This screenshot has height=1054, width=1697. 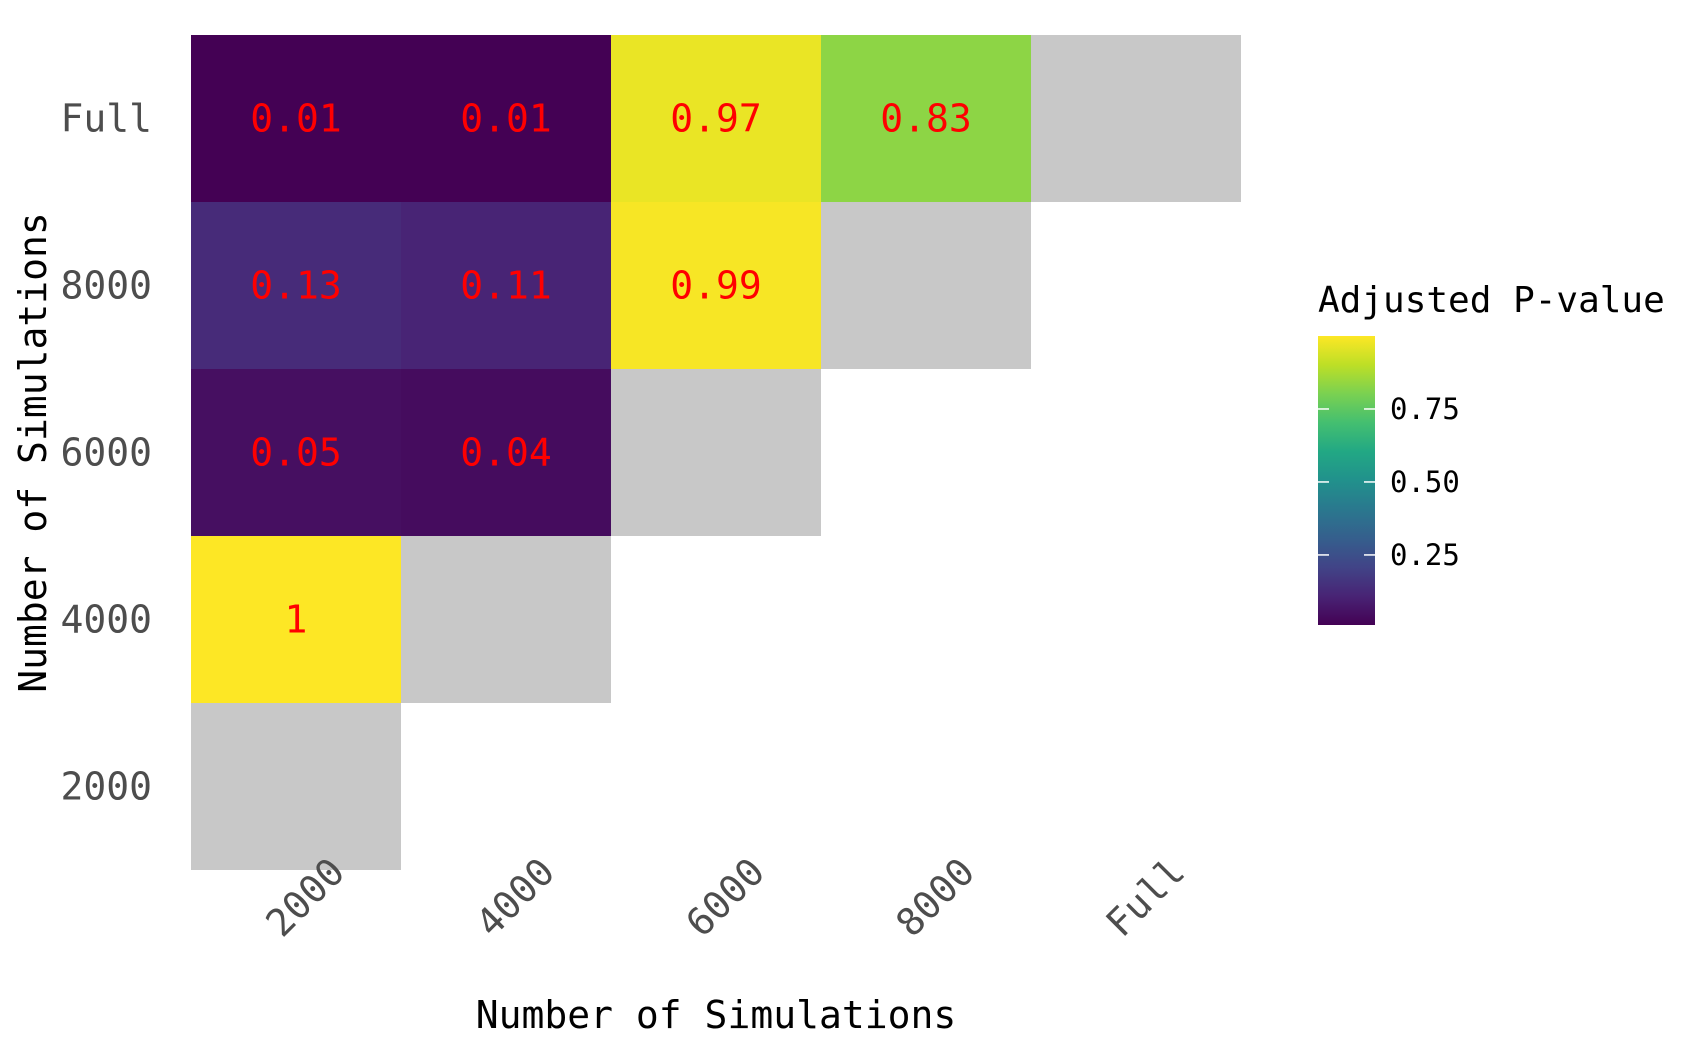 I want to click on legend-title: Adjusted P-value, so click(x=1491, y=300).